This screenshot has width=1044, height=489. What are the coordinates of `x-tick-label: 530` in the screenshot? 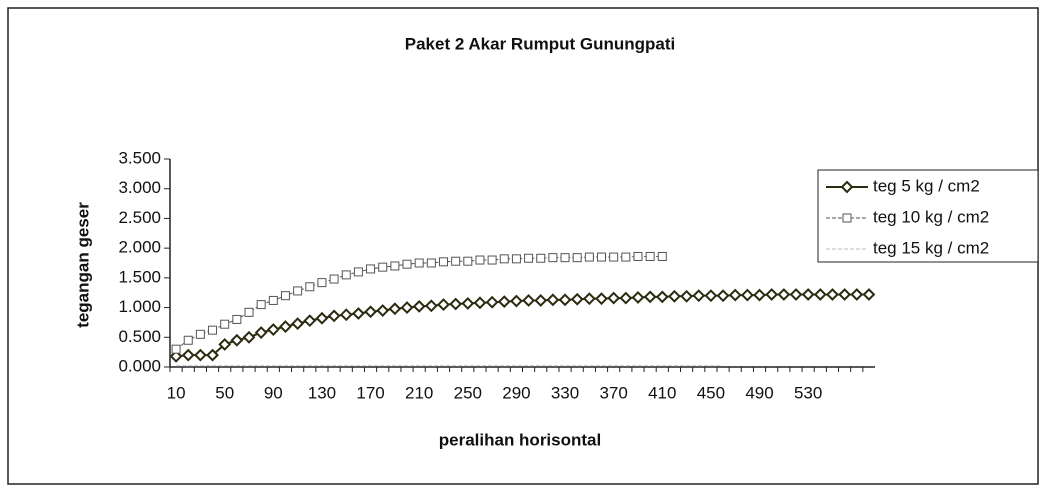 It's located at (808, 392).